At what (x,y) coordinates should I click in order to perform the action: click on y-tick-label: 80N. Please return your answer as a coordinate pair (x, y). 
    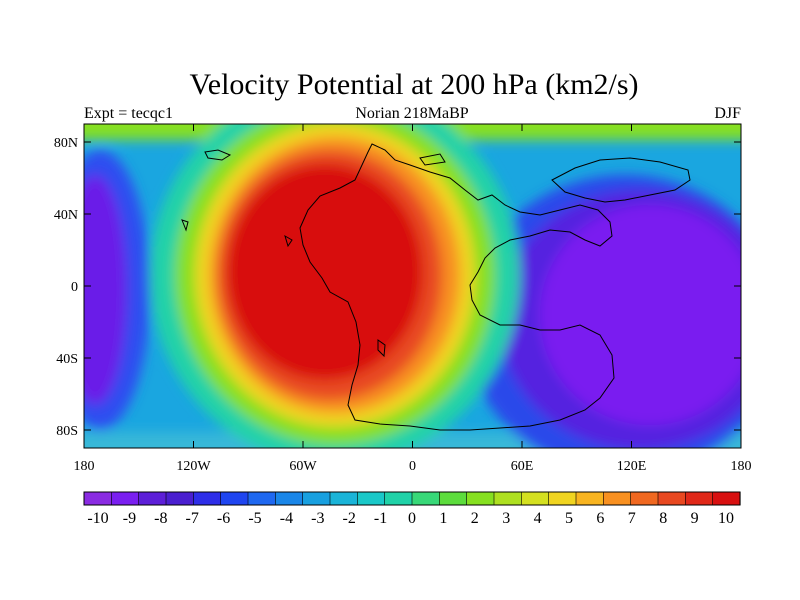
    Looking at the image, I should click on (66, 143).